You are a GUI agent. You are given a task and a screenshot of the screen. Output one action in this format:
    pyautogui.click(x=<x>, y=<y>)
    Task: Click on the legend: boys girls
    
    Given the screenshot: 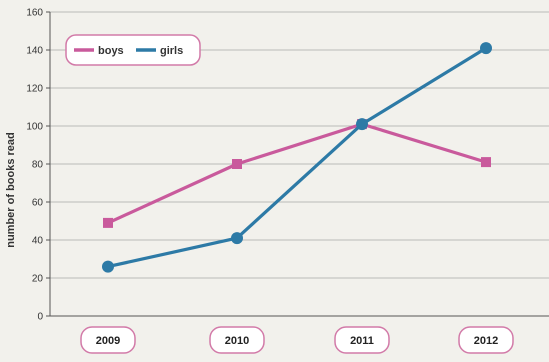 What is the action you would take?
    pyautogui.click(x=133, y=50)
    